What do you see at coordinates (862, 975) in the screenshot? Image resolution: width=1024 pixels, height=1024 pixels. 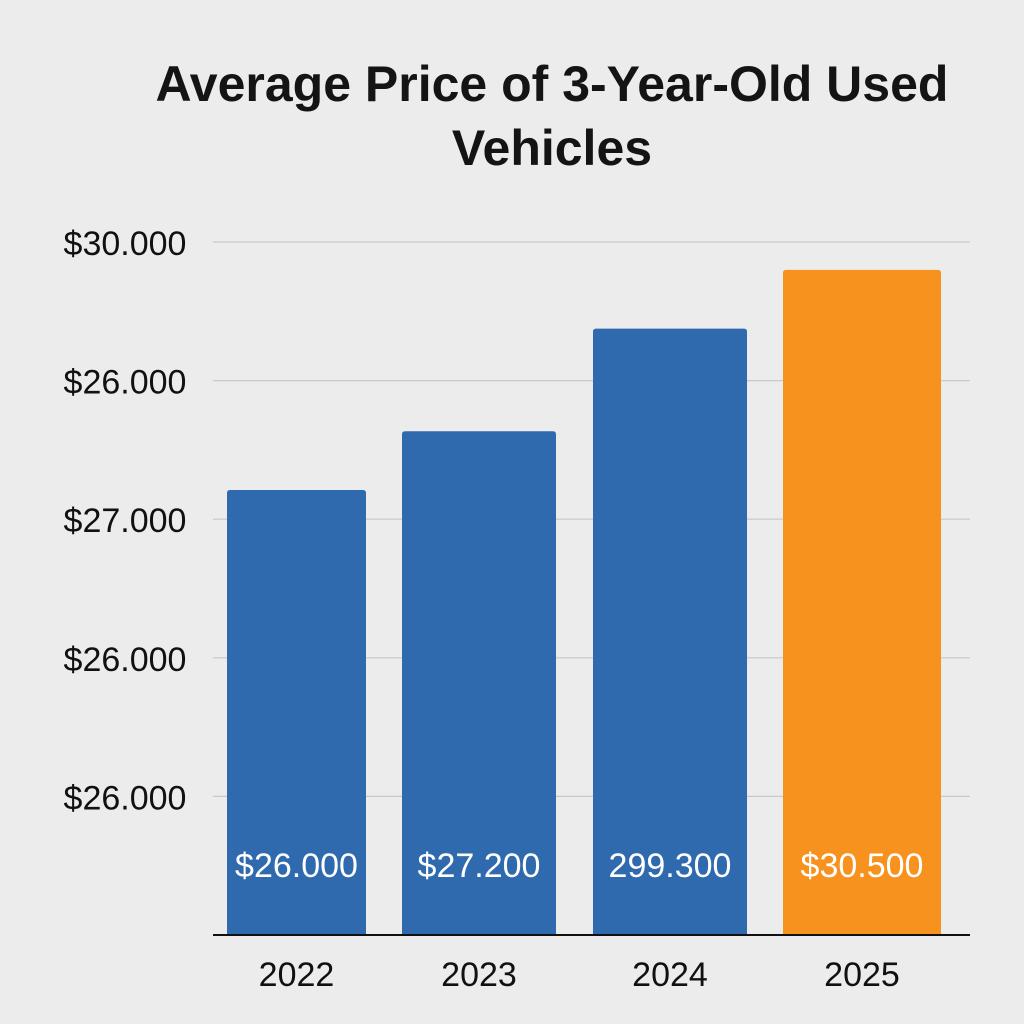 I see `x-tick-label: 2025` at bounding box center [862, 975].